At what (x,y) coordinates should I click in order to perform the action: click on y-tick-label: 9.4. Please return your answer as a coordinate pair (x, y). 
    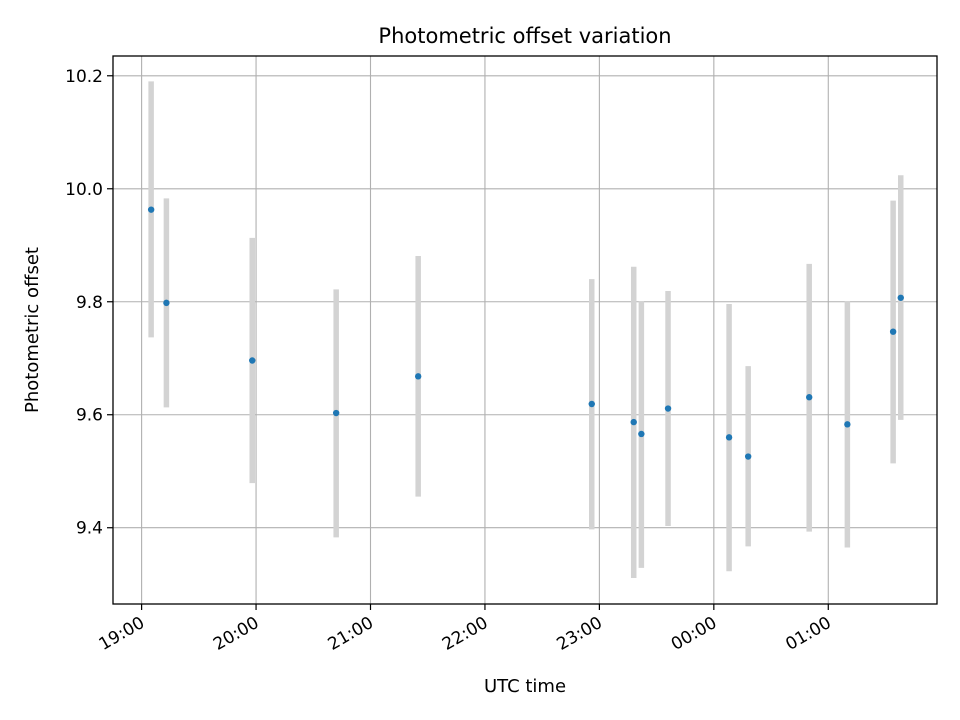
    Looking at the image, I should click on (89, 529).